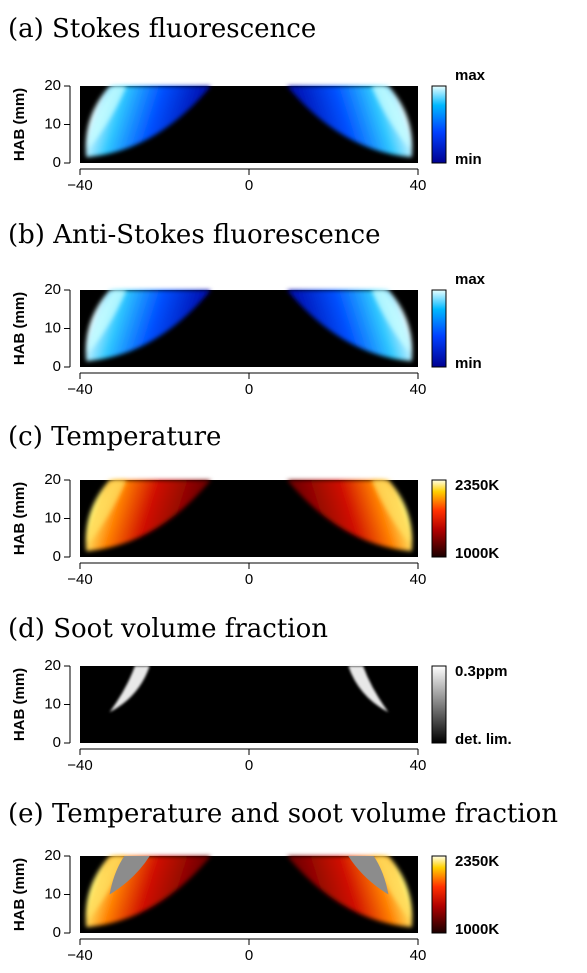  I want to click on panel-title: (b) Anti-Stokes fluorescence, so click(194, 235).